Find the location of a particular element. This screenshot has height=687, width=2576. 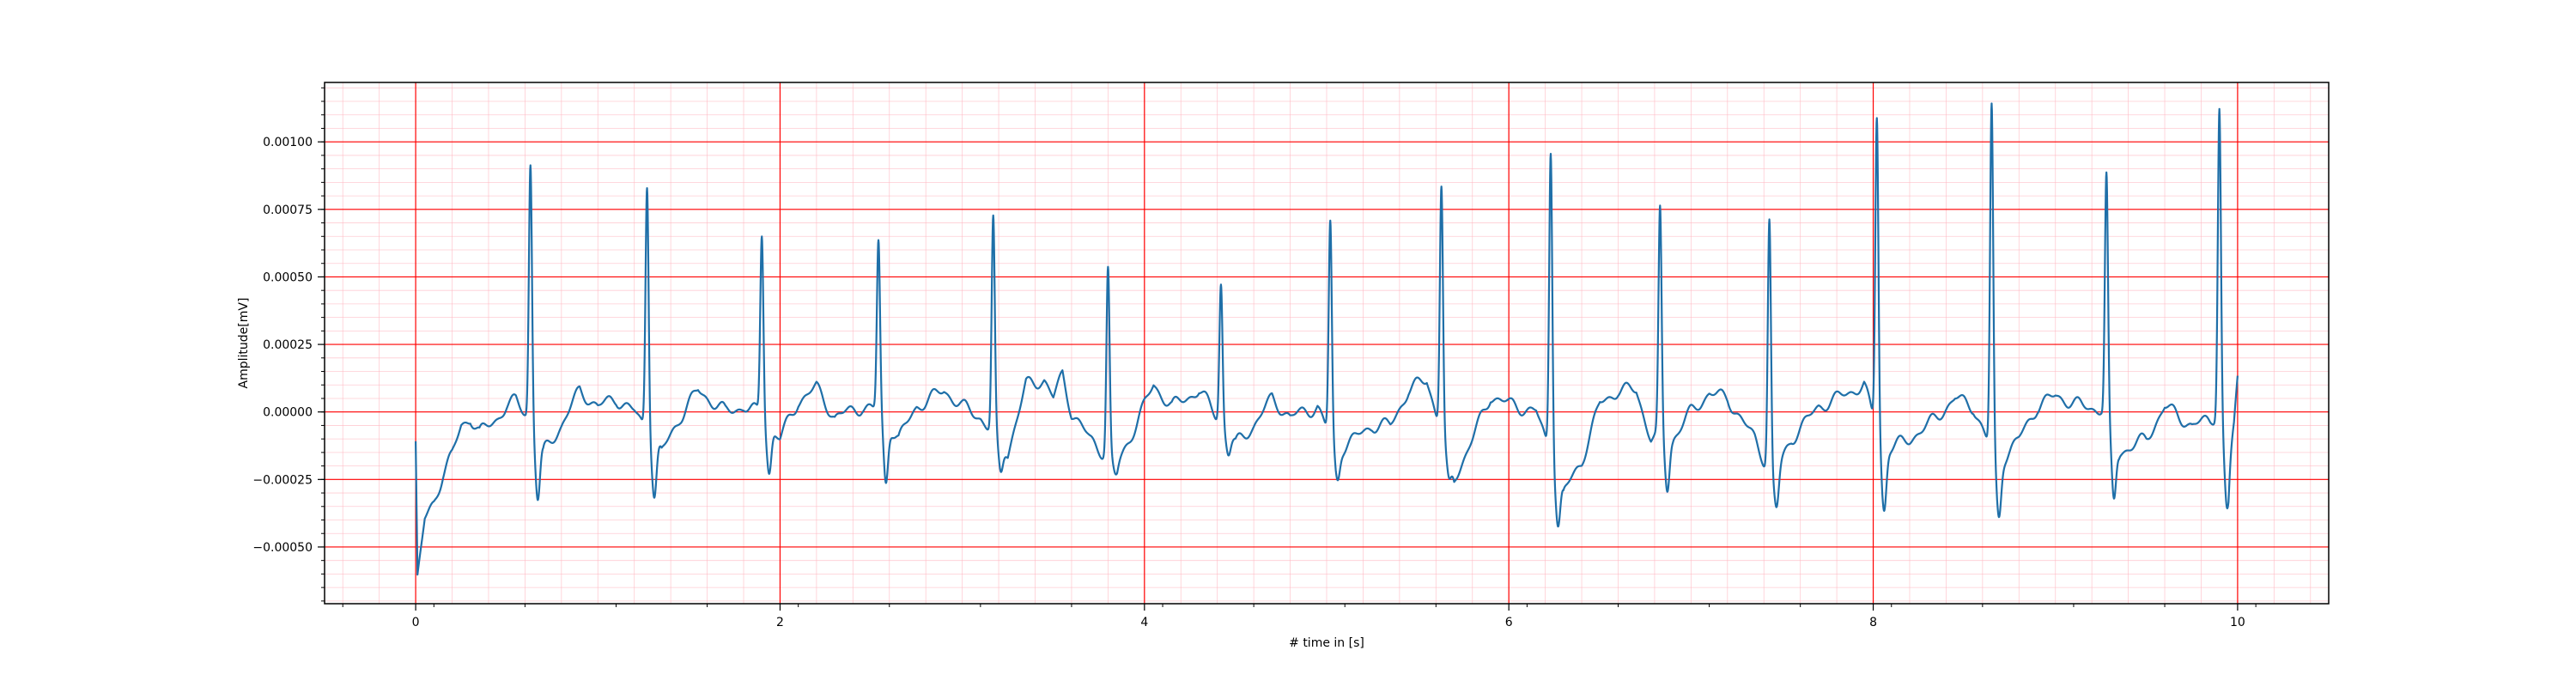

x-tick-label: 10 is located at coordinates (2237, 622).